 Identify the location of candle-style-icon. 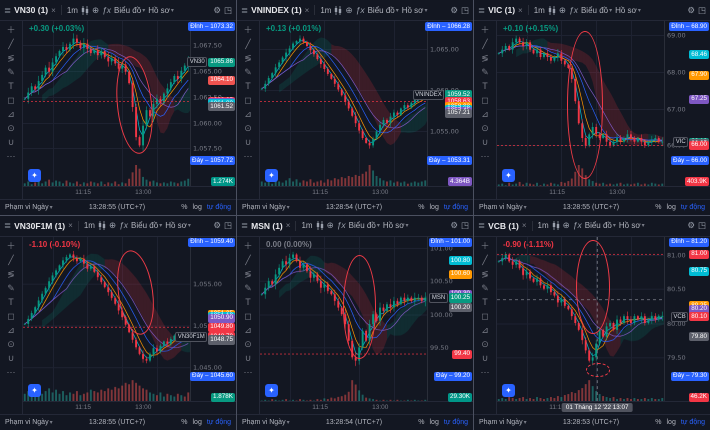
(85, 10).